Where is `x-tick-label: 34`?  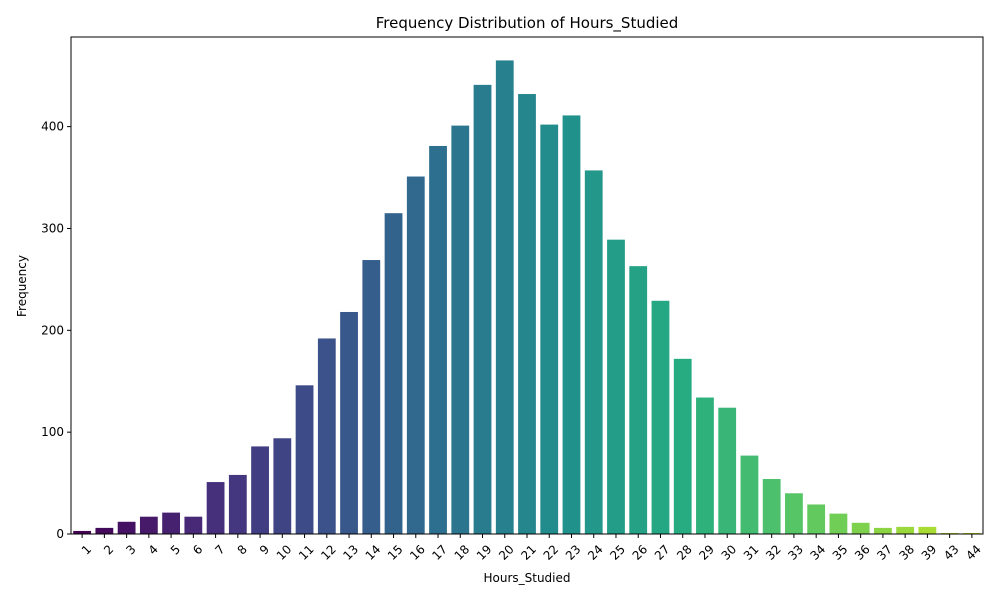
x-tick-label: 34 is located at coordinates (818, 552).